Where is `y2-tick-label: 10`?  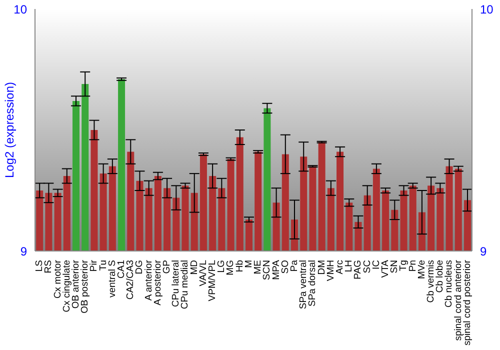
y2-tick-label: 10 is located at coordinates (487, 9).